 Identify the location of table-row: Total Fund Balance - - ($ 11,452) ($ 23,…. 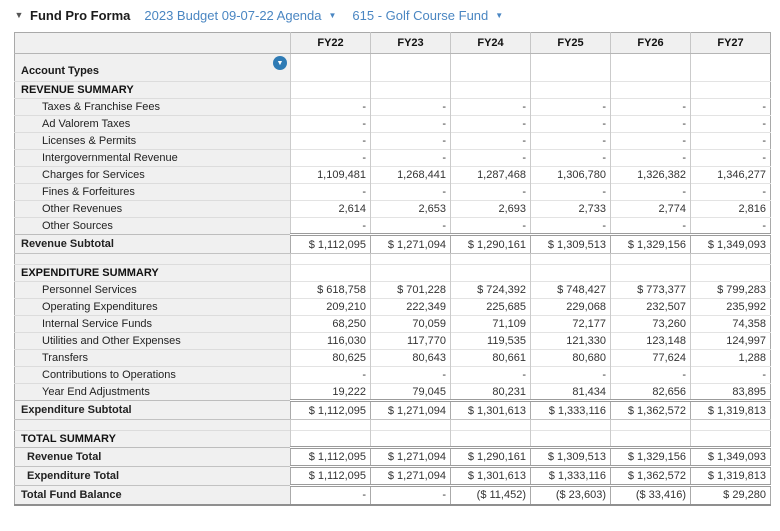
(392, 495).